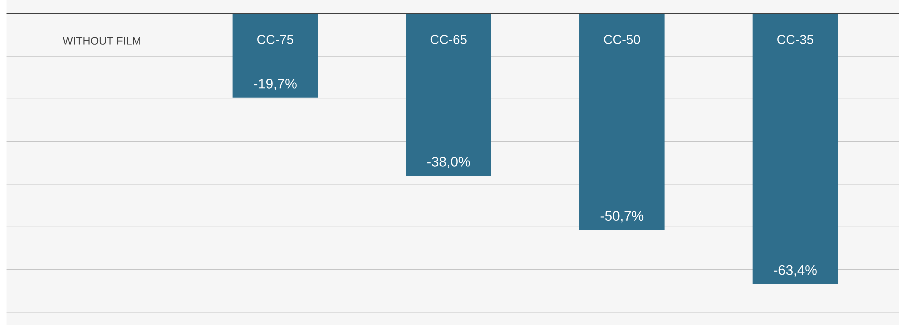 This screenshot has width=900, height=325. Describe the element at coordinates (448, 39) in the screenshot. I see `x-tick-label: CC-65` at that location.